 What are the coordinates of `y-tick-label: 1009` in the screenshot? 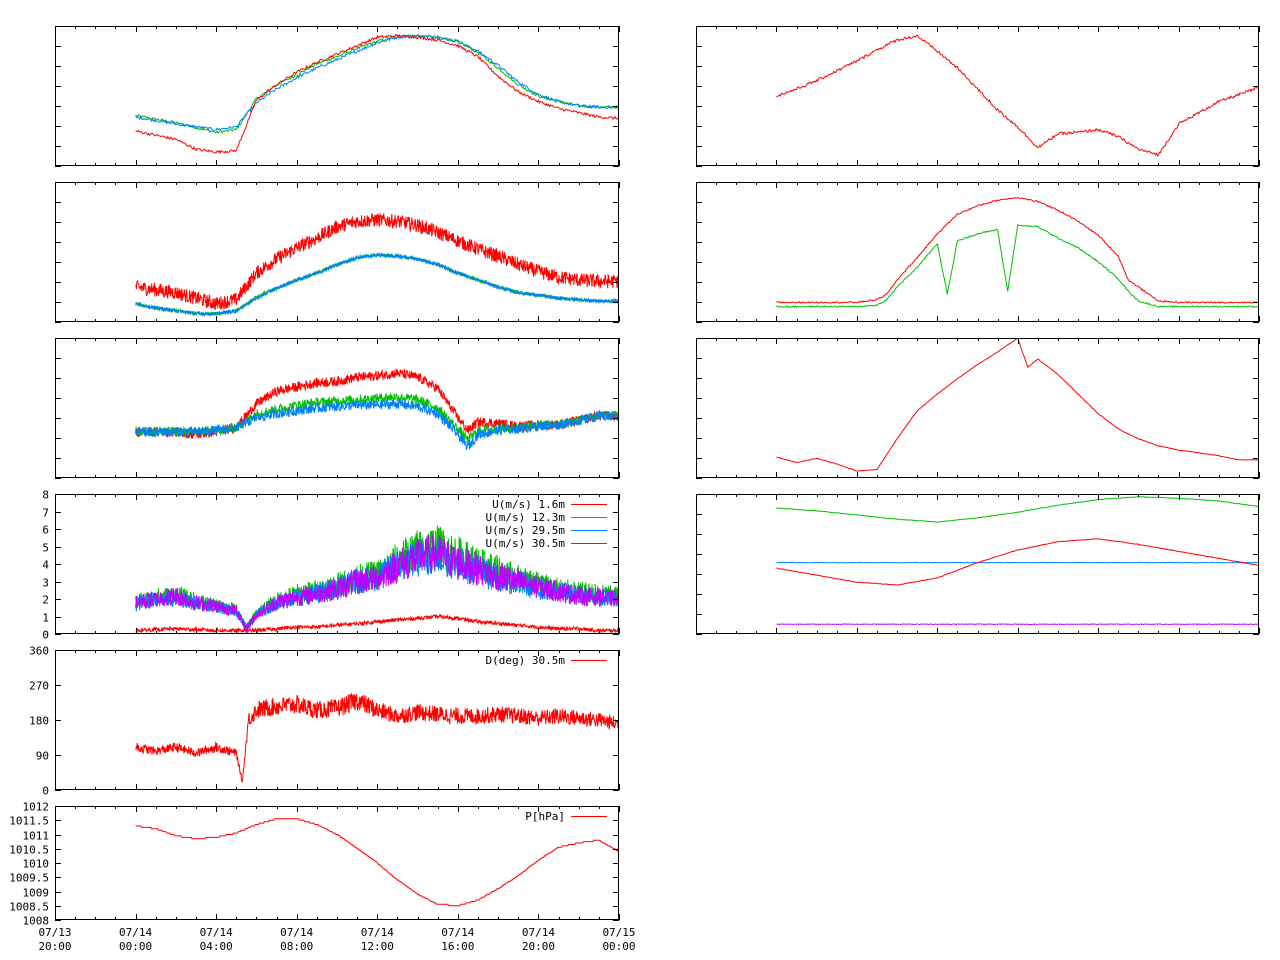 It's located at (36, 893).